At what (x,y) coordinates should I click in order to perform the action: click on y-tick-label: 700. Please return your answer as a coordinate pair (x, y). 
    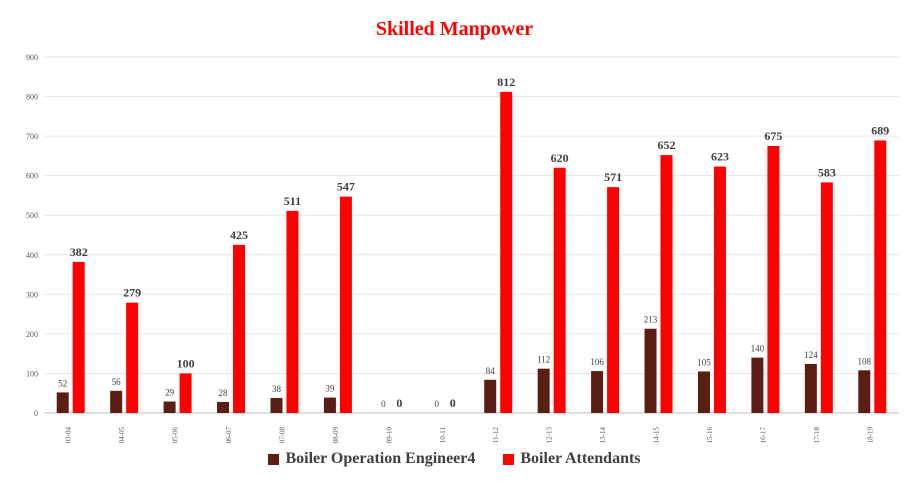
    Looking at the image, I should click on (32, 136).